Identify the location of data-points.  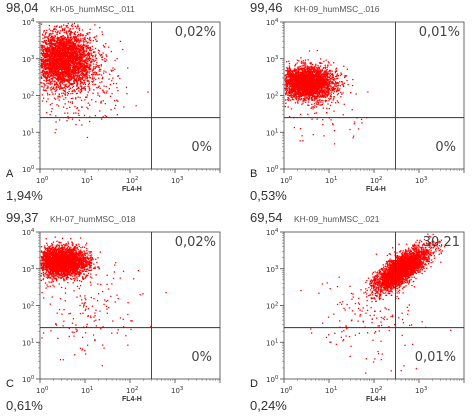
(94, 80).